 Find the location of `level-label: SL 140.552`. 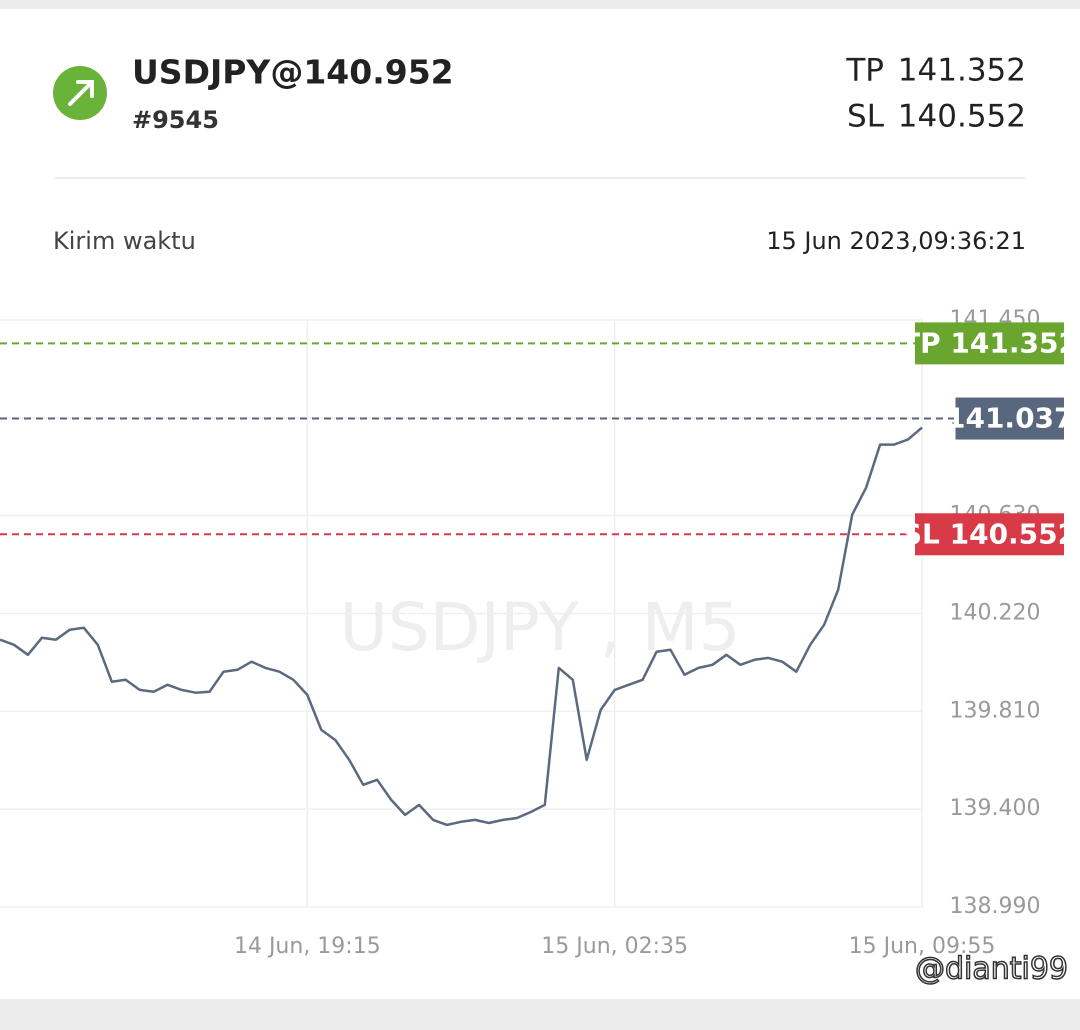

level-label: SL 140.552 is located at coordinates (989, 533).